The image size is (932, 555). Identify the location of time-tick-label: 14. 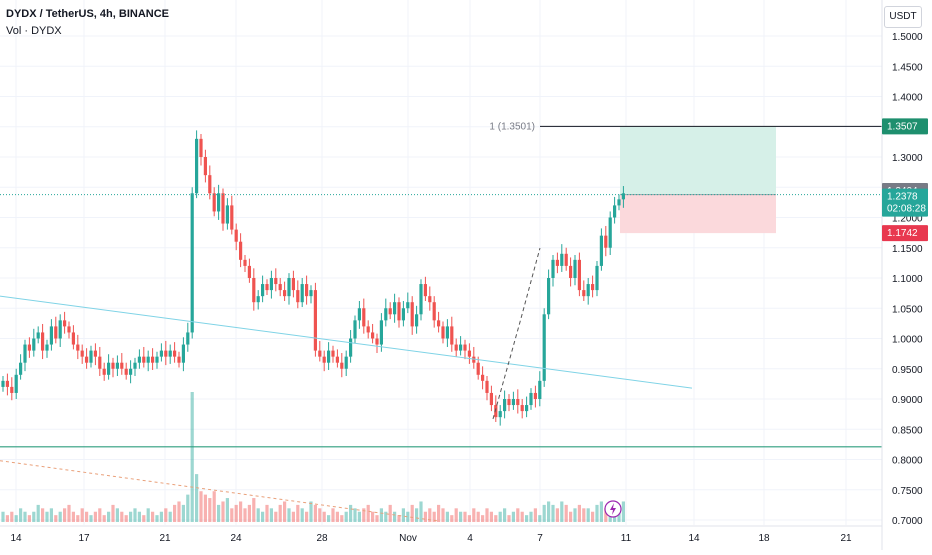
(694, 538).